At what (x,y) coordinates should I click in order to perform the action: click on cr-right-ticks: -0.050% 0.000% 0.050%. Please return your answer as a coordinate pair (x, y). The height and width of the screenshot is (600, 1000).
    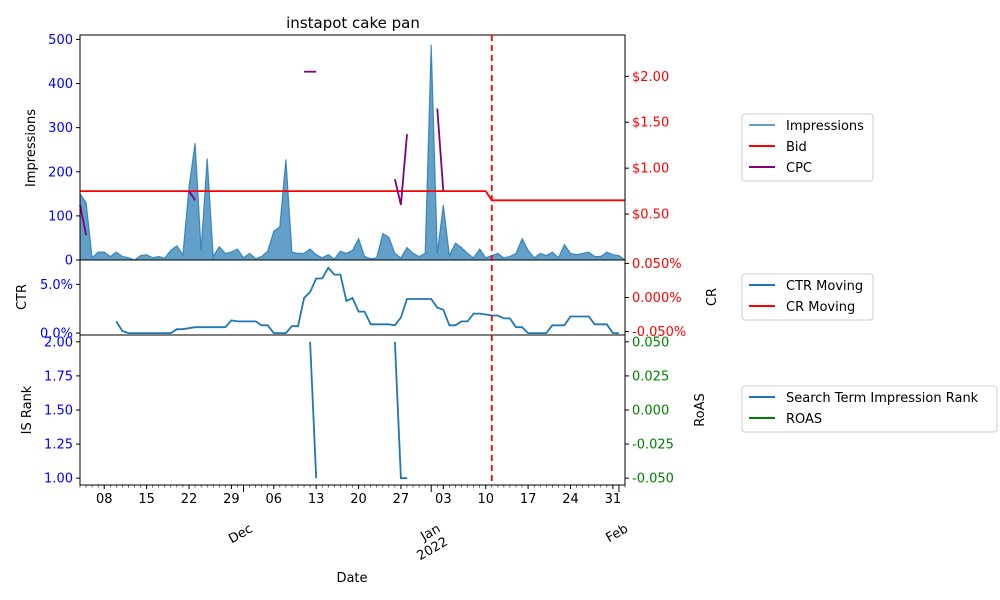
    Looking at the image, I should click on (655, 298).